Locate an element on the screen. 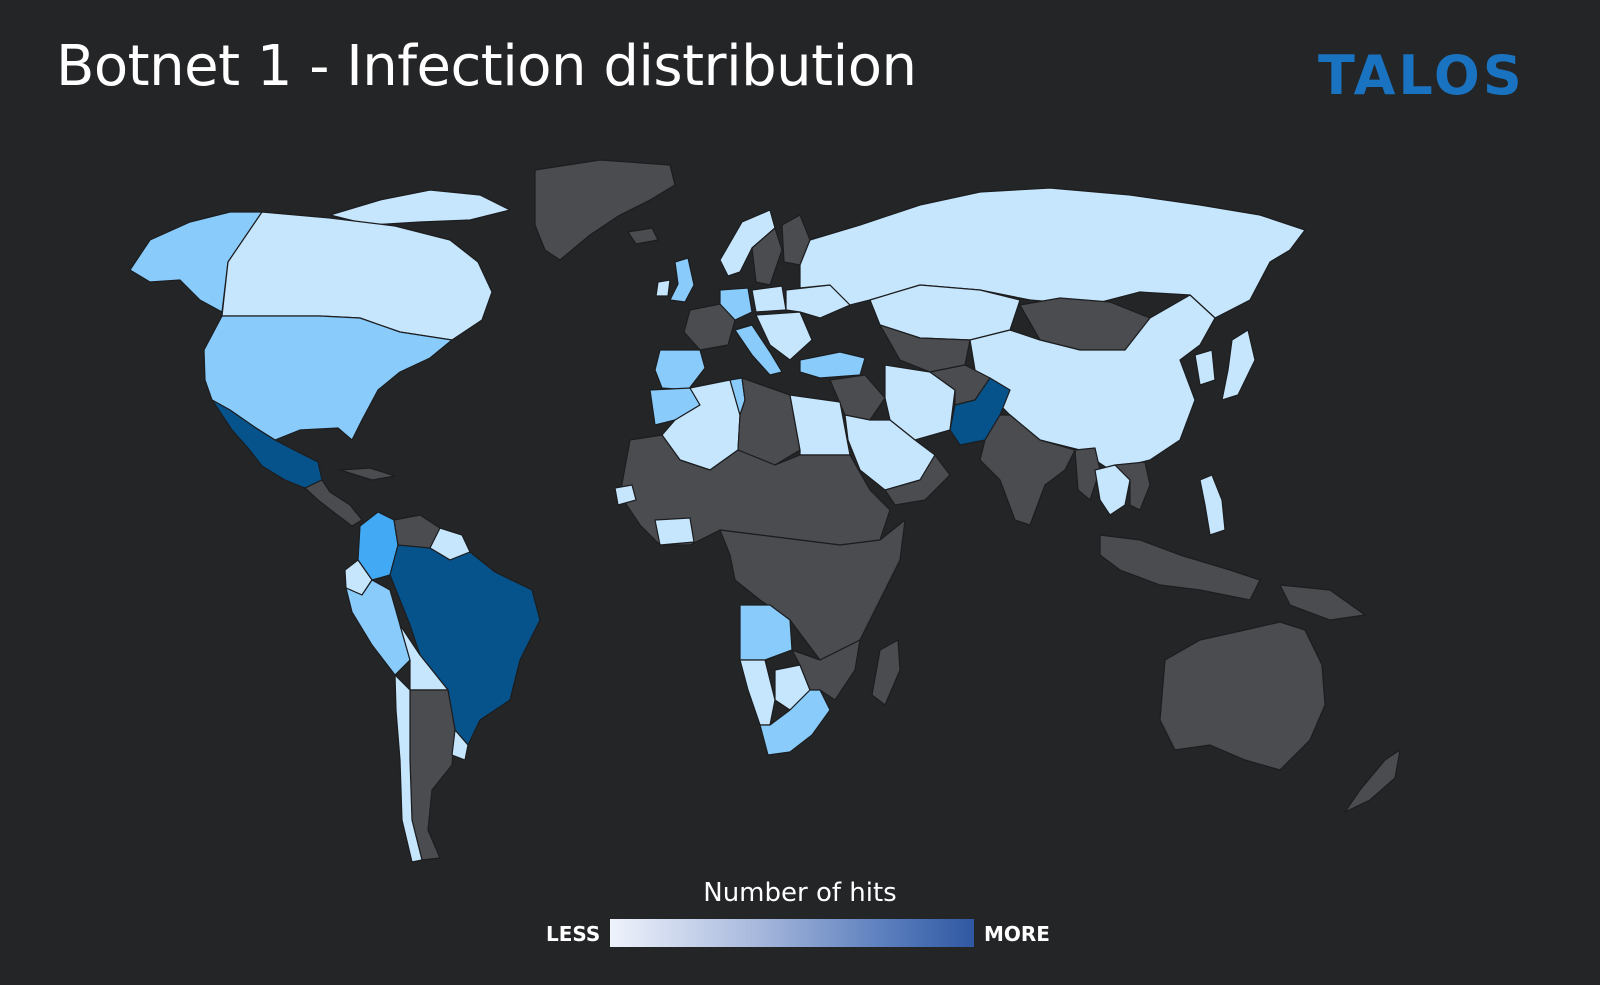  region-arctic-islands is located at coordinates (420, 207).